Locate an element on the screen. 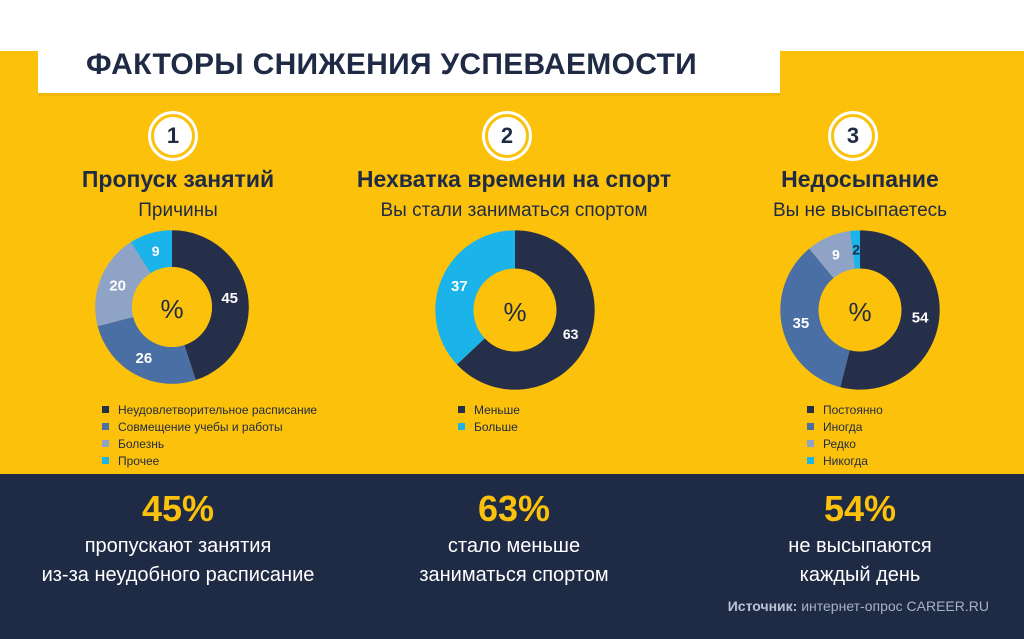 The image size is (1024, 639). legend-label: Никогда is located at coordinates (845, 460).